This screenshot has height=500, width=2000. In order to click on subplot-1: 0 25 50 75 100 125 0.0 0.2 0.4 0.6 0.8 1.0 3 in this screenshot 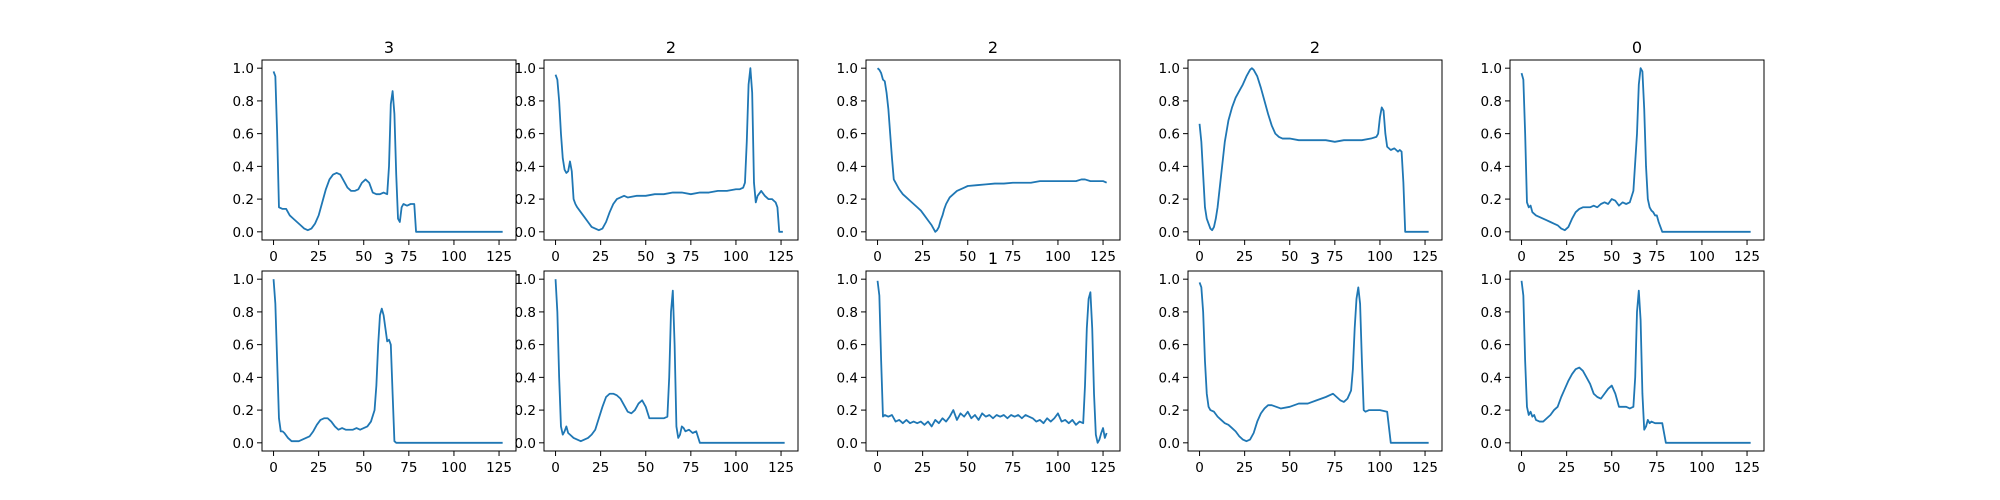, I will do `click(375, 151)`.